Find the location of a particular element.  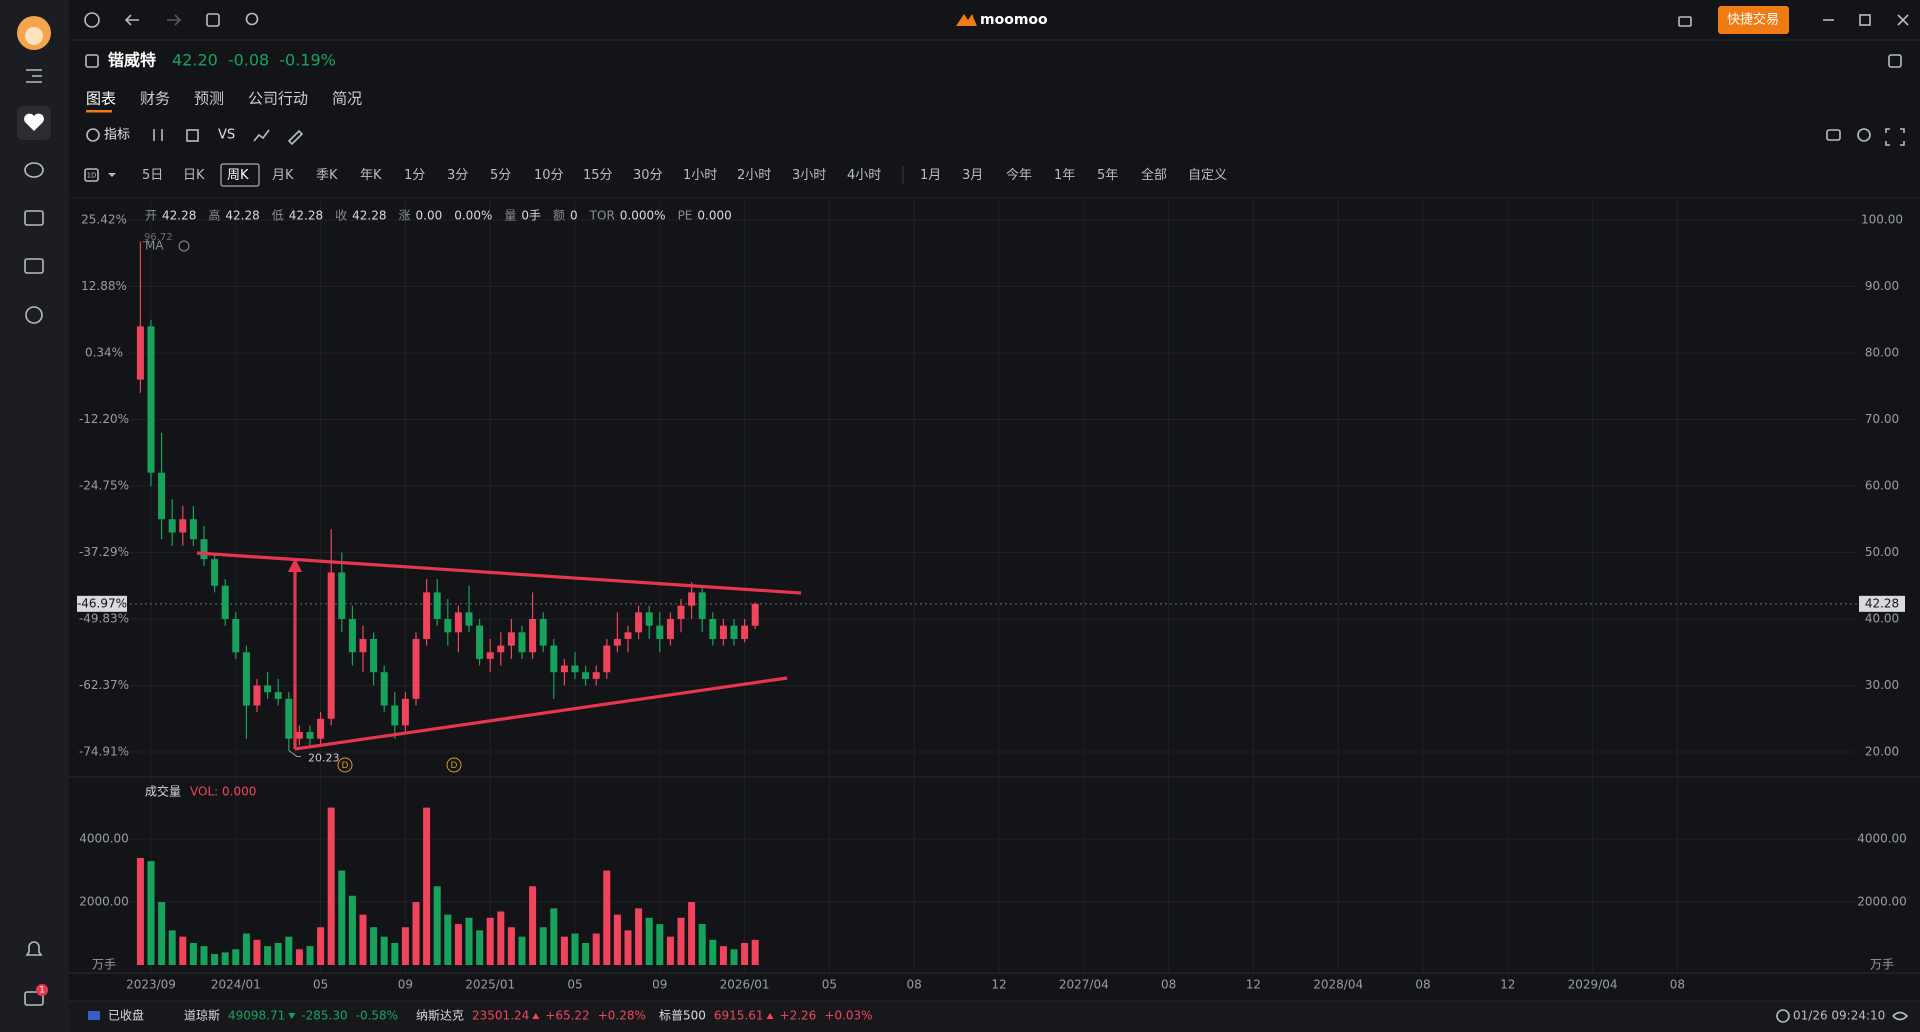

refresh-icon is located at coordinates (213, 20).